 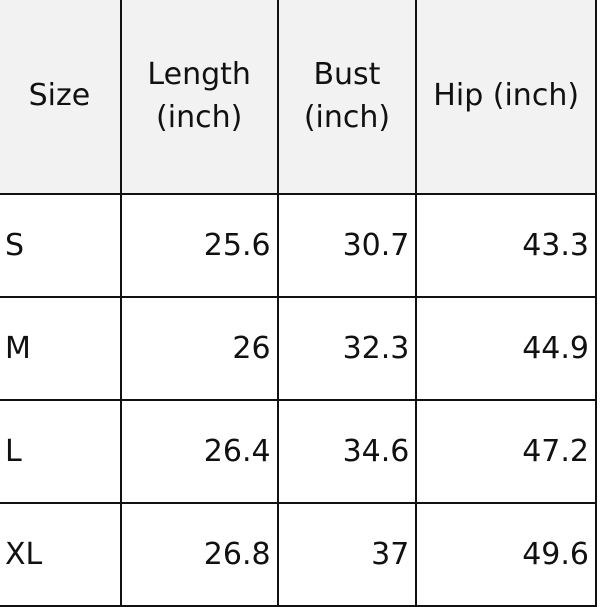 What do you see at coordinates (61, 451) in the screenshot?
I see `size-cell: L` at bounding box center [61, 451].